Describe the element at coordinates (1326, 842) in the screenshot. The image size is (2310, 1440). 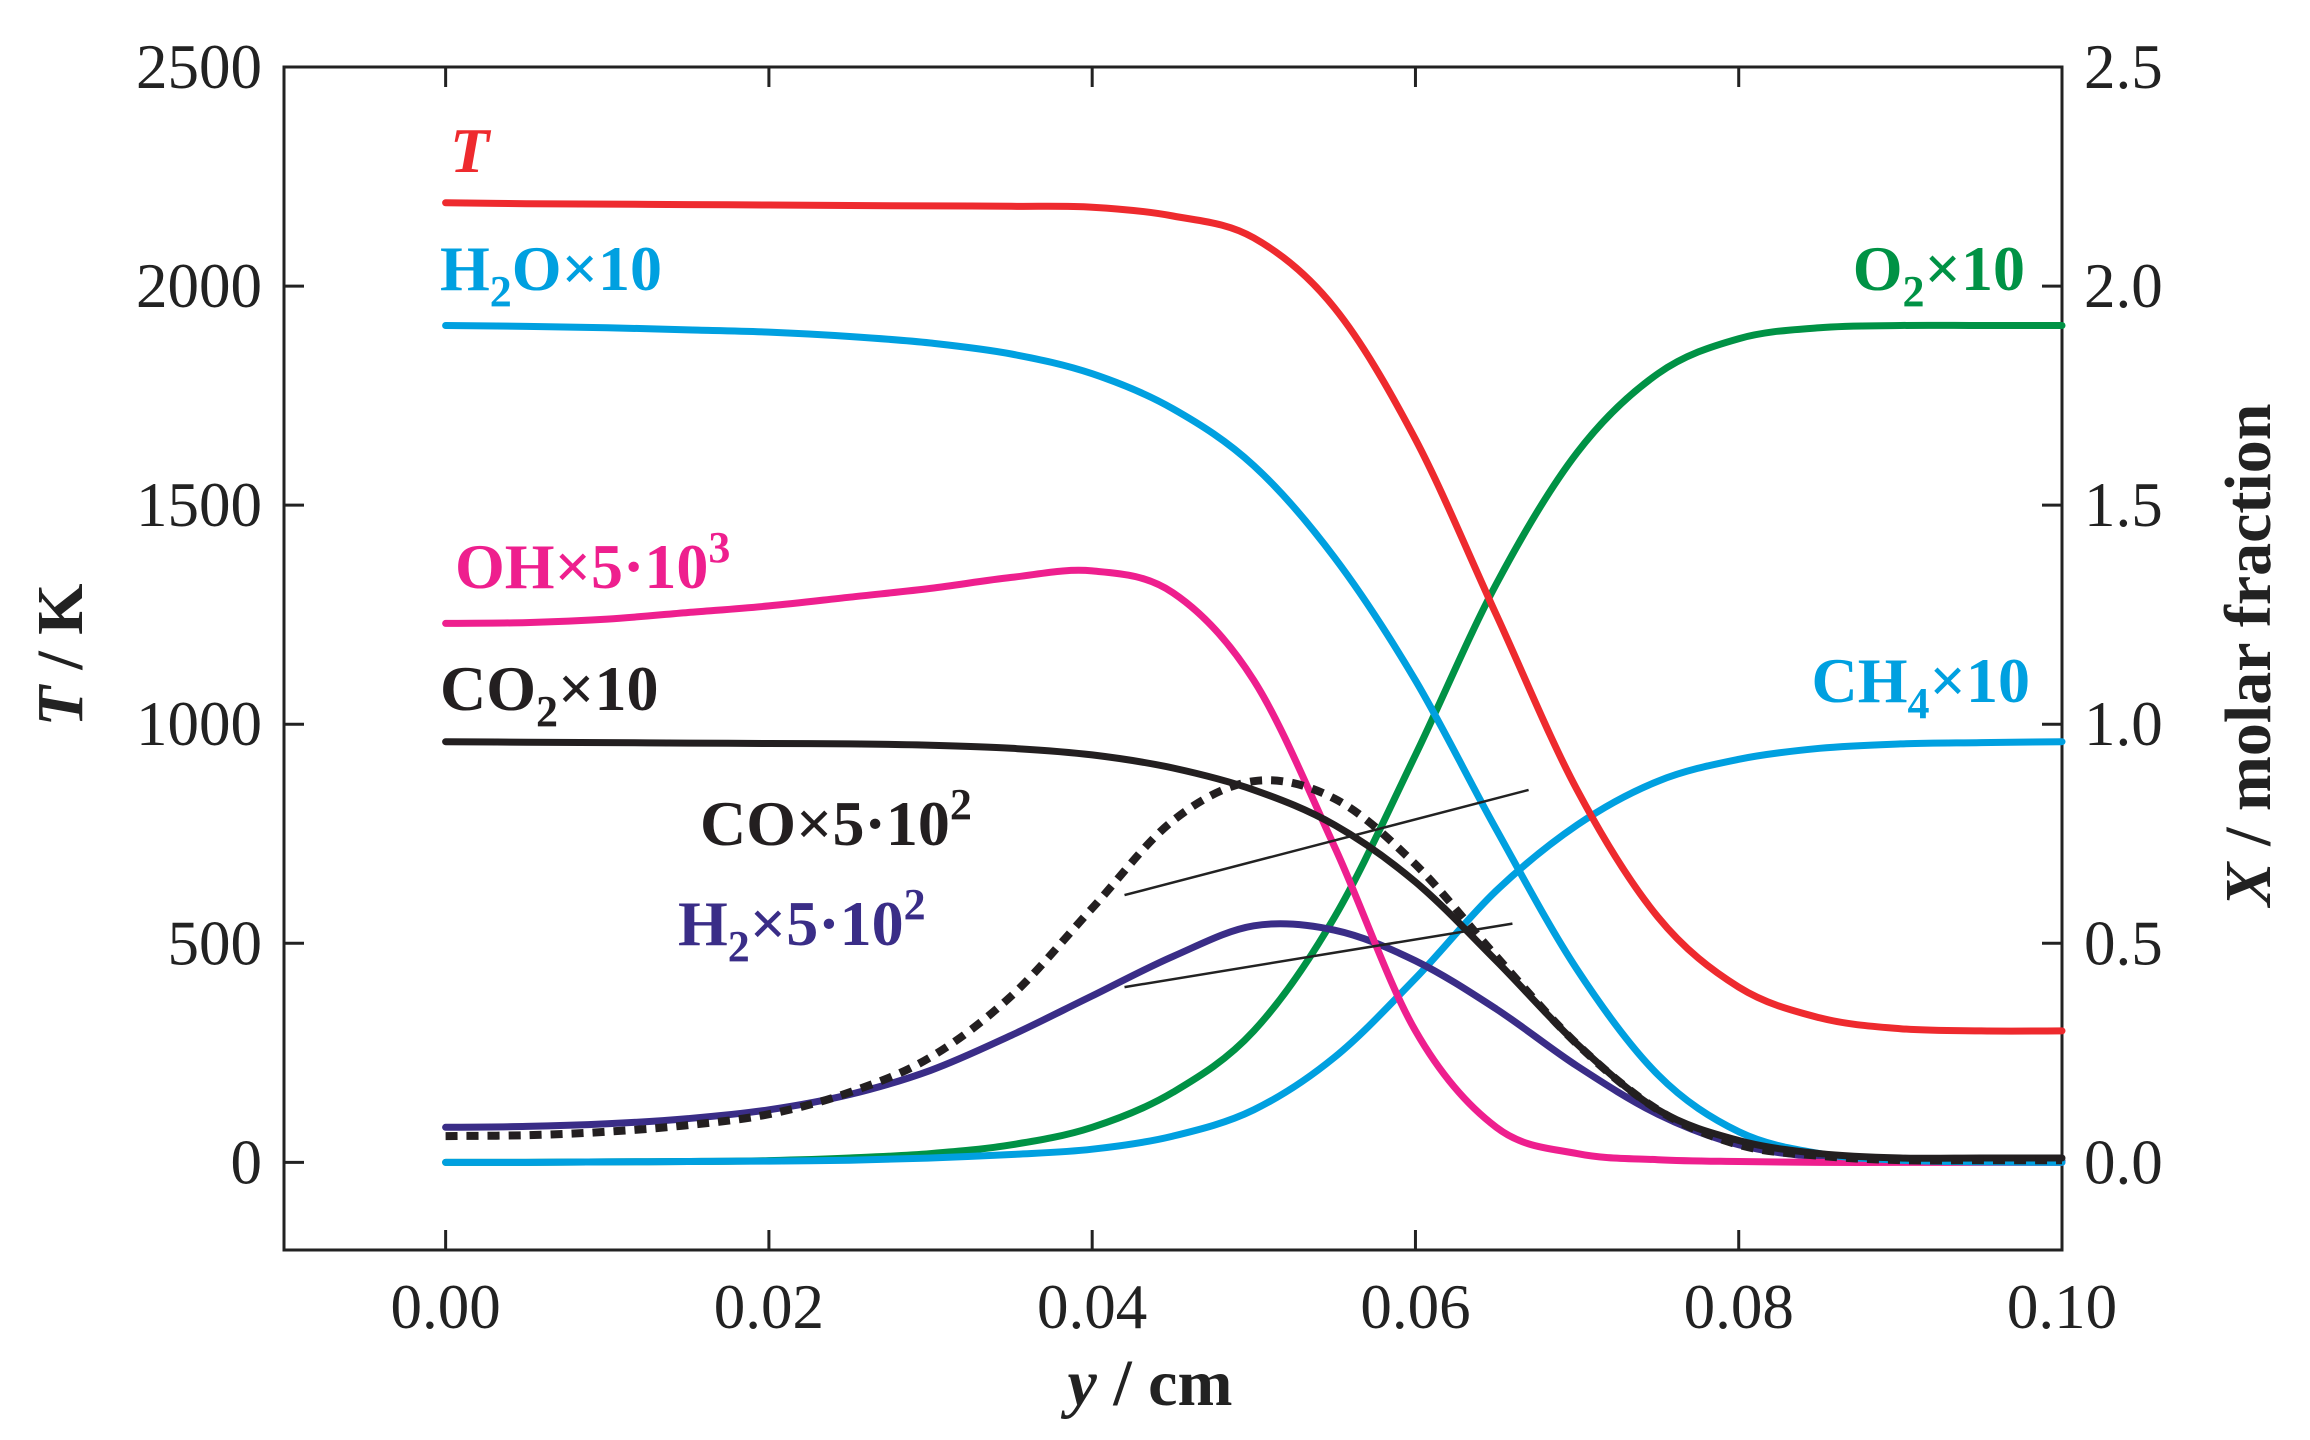
I see `leader-line-co` at that location.